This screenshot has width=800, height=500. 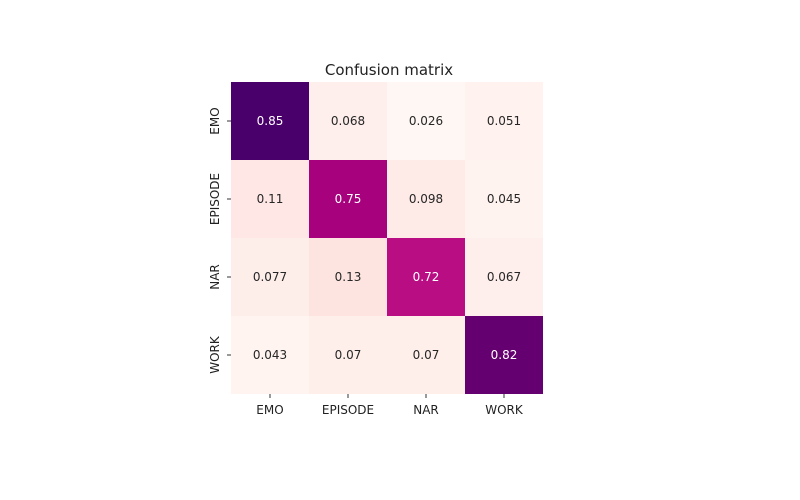 What do you see at coordinates (348, 410) in the screenshot?
I see `x-tick-label: EPISODE` at bounding box center [348, 410].